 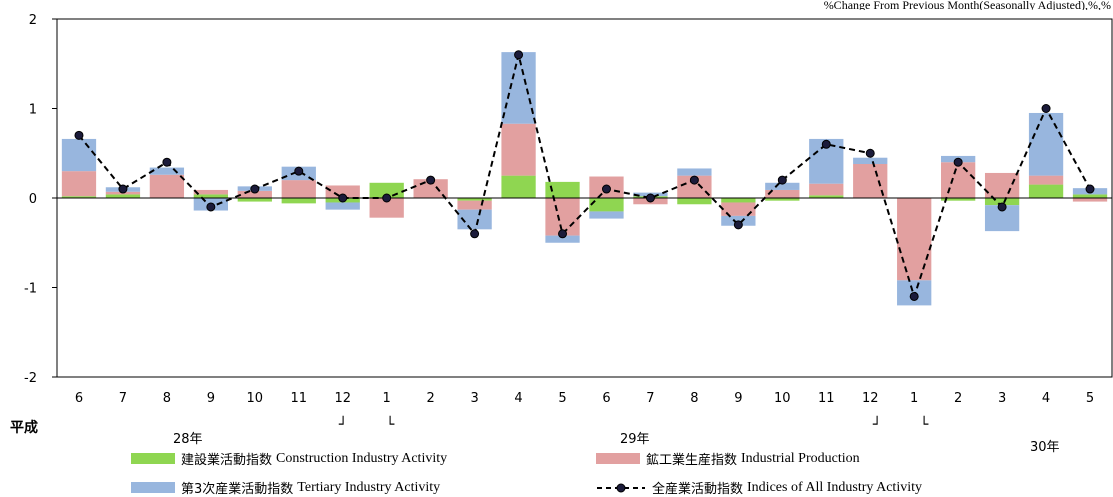 What do you see at coordinates (635, 439) in the screenshot?
I see `year-label-29: 29年` at bounding box center [635, 439].